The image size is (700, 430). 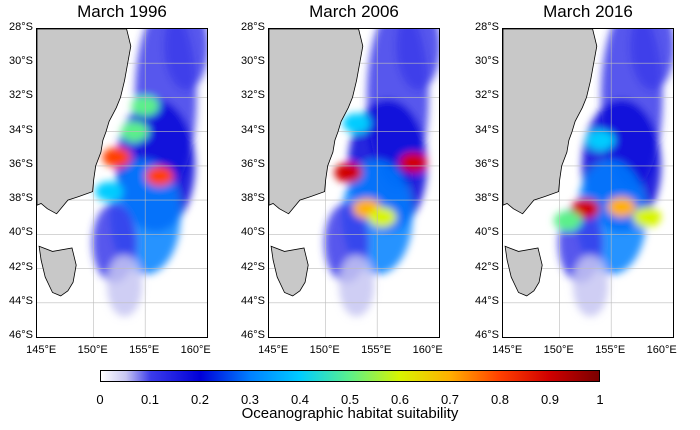 What do you see at coordinates (400, 399) in the screenshot?
I see `colorbar-tick-label: 0.6` at bounding box center [400, 399].